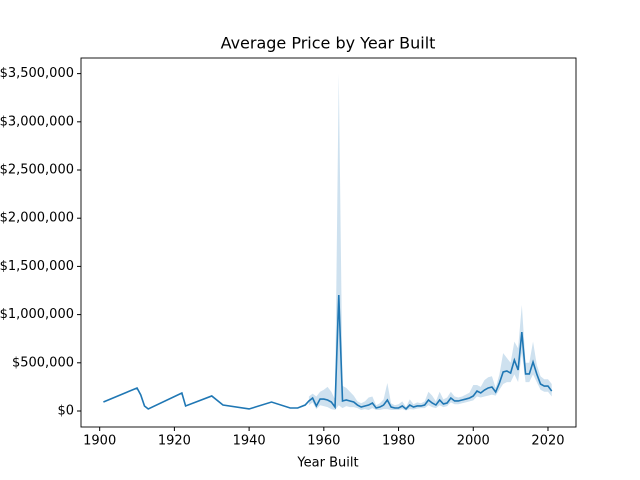 This screenshot has height=480, width=640. What do you see at coordinates (328, 43) in the screenshot?
I see `chart-title: Average Price by Year Built` at bounding box center [328, 43].